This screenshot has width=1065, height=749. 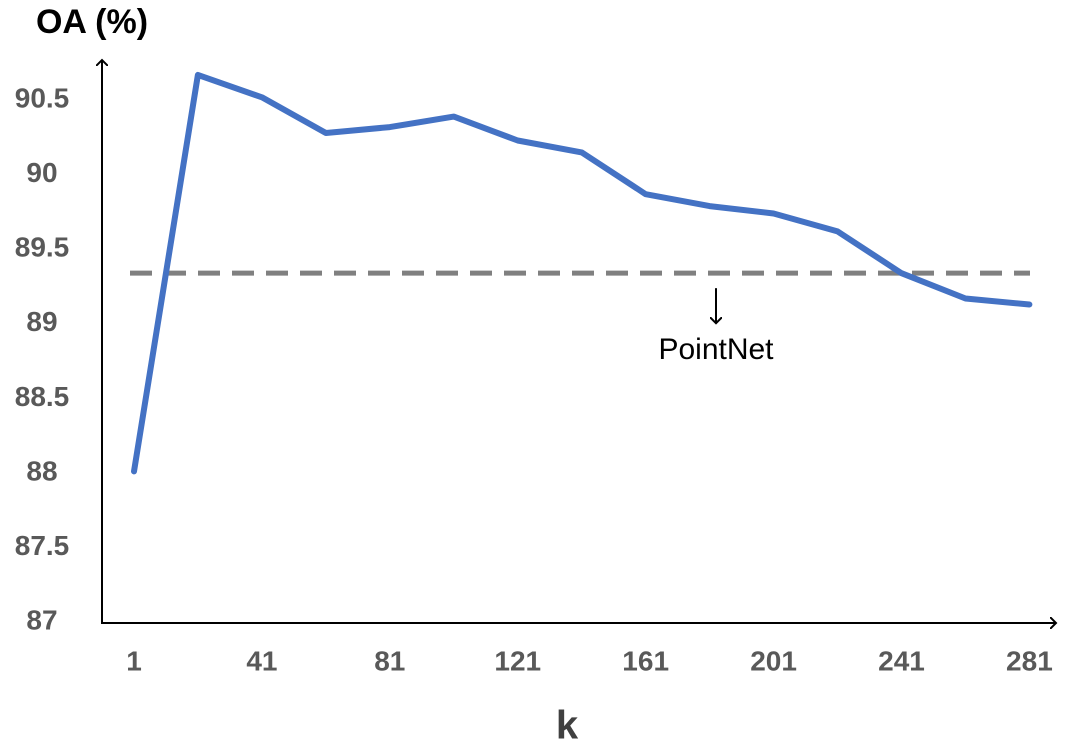 What do you see at coordinates (42, 247) in the screenshot?
I see `y-tick-label: 89.5` at bounding box center [42, 247].